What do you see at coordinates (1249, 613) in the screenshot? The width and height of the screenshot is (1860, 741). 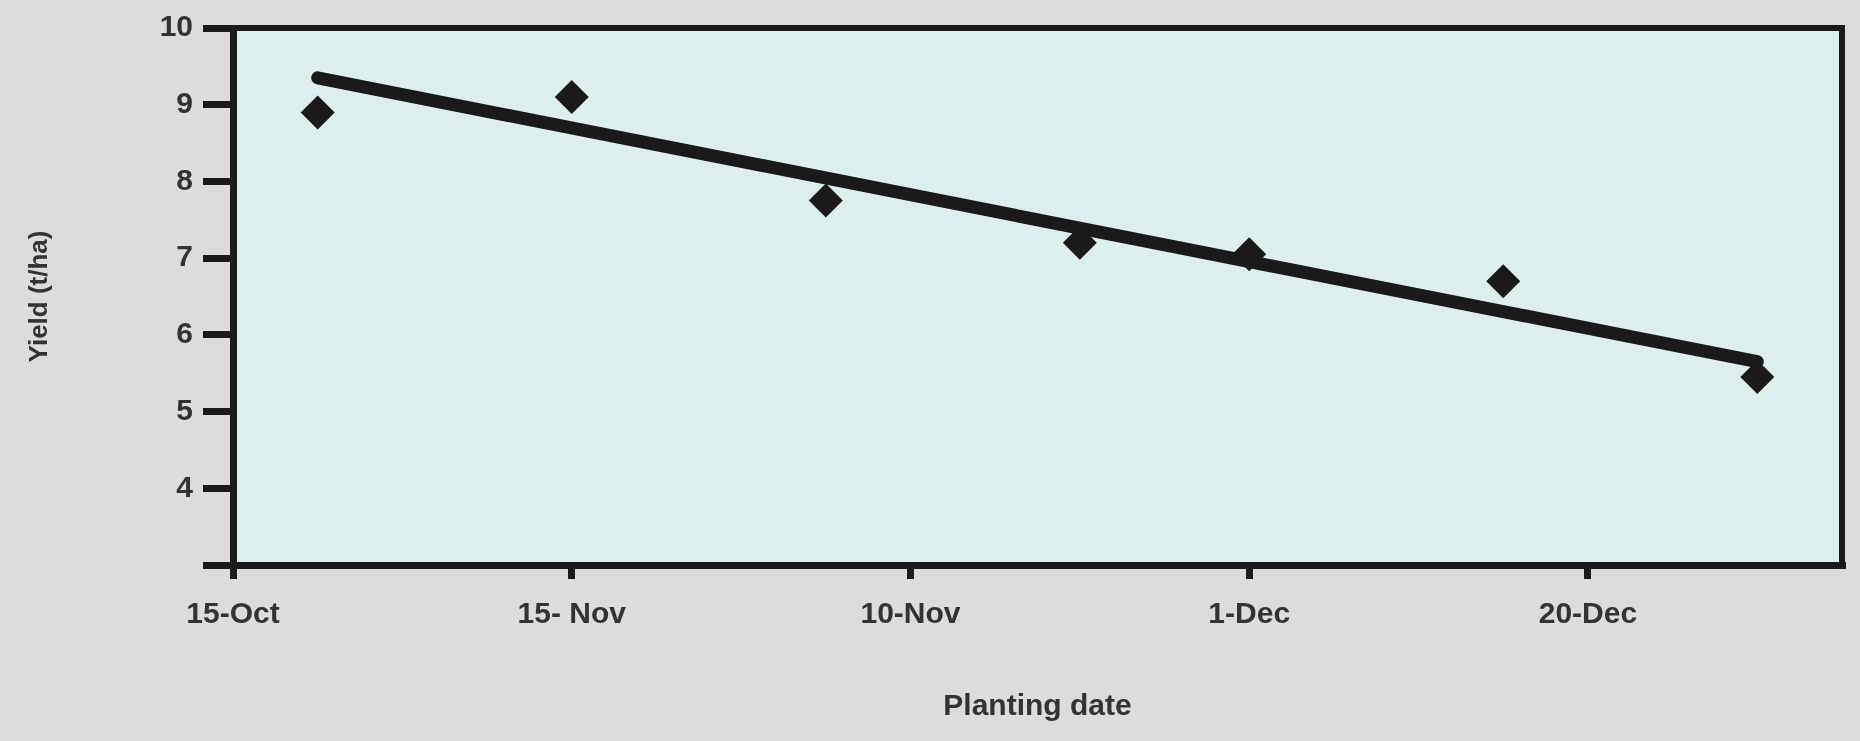 I see `x-tick-label: 1-Dec` at bounding box center [1249, 613].